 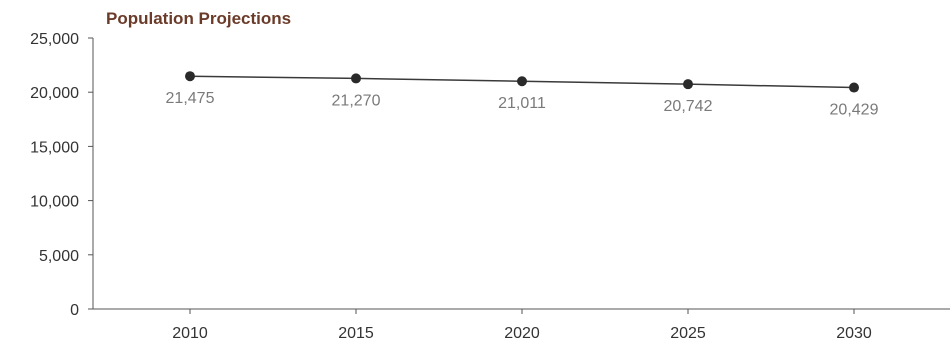 I want to click on x-tick-label: 2030, so click(x=854, y=333).